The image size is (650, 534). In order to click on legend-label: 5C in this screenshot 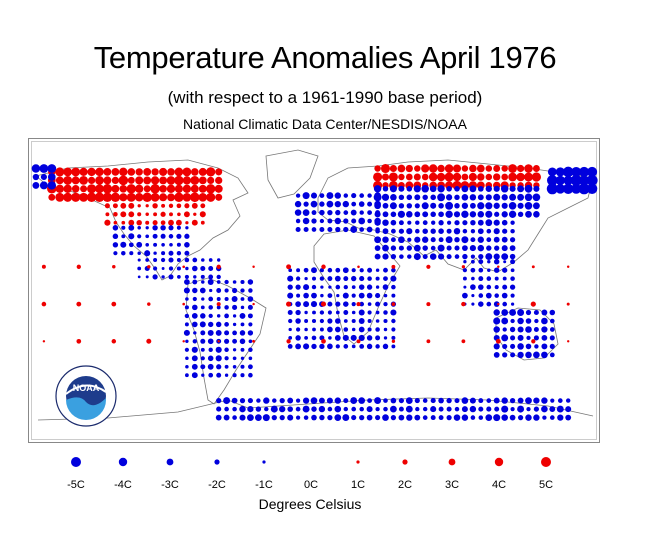, I will do `click(546, 485)`.